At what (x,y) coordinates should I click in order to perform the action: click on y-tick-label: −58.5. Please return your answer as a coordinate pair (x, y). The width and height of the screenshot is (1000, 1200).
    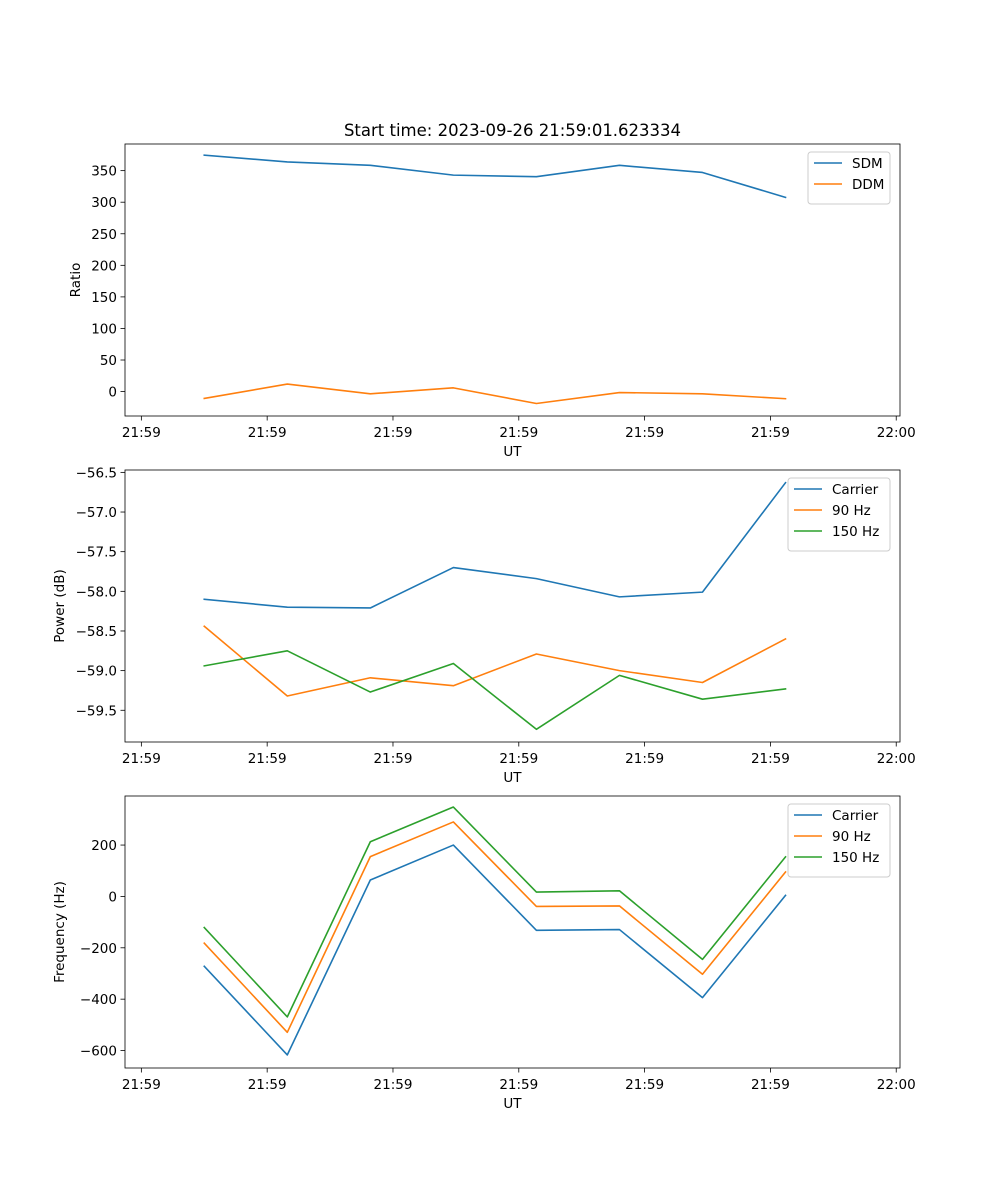
    Looking at the image, I should click on (96, 632).